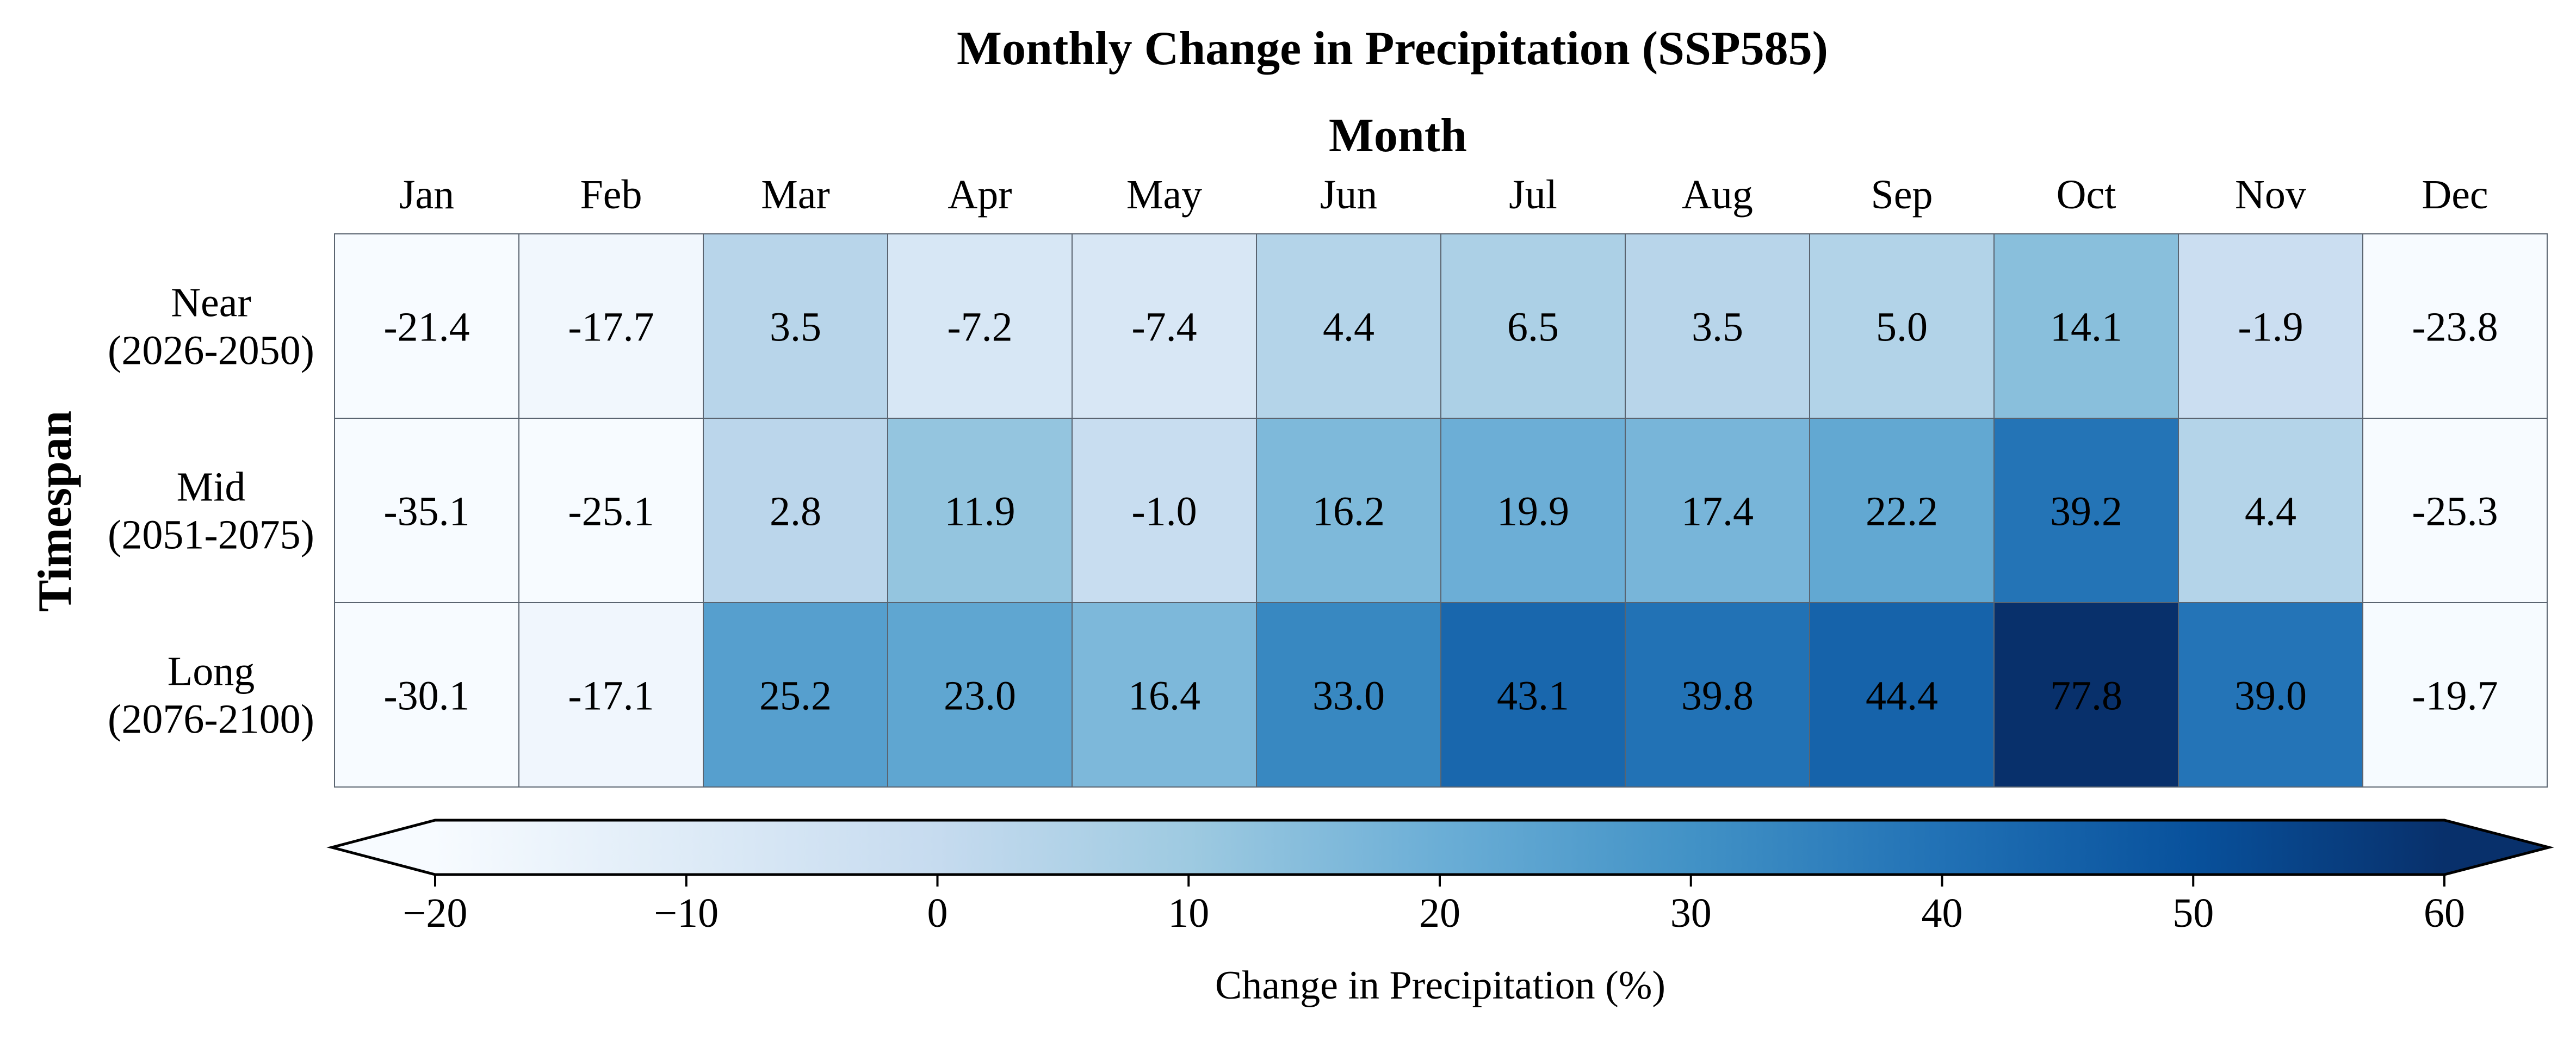 The height and width of the screenshot is (1041, 2576). I want to click on x-tick-label: Apr, so click(980, 195).